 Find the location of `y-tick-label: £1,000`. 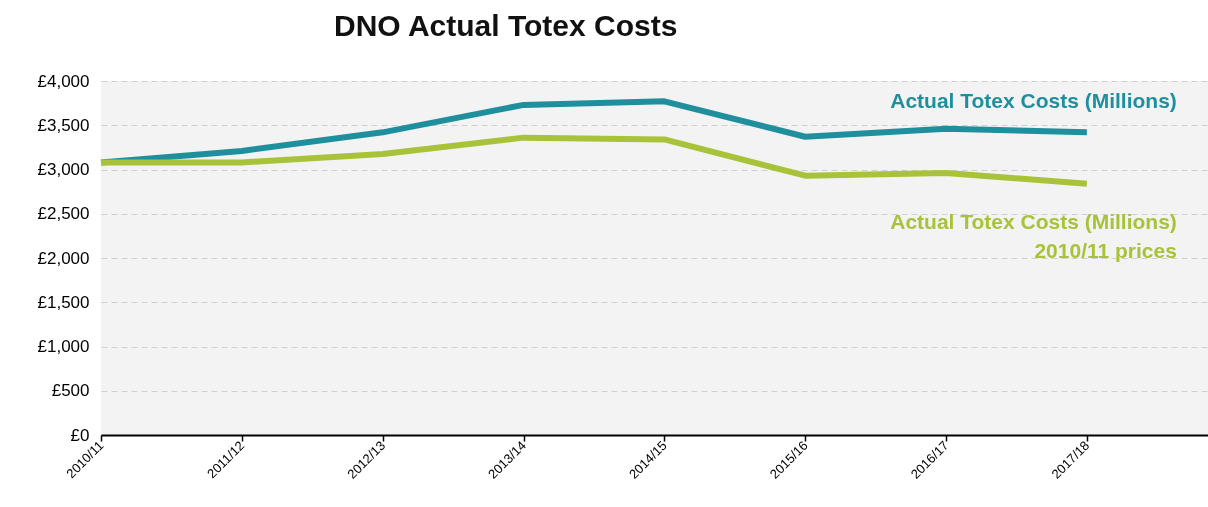

y-tick-label: £1,000 is located at coordinates (63, 346).